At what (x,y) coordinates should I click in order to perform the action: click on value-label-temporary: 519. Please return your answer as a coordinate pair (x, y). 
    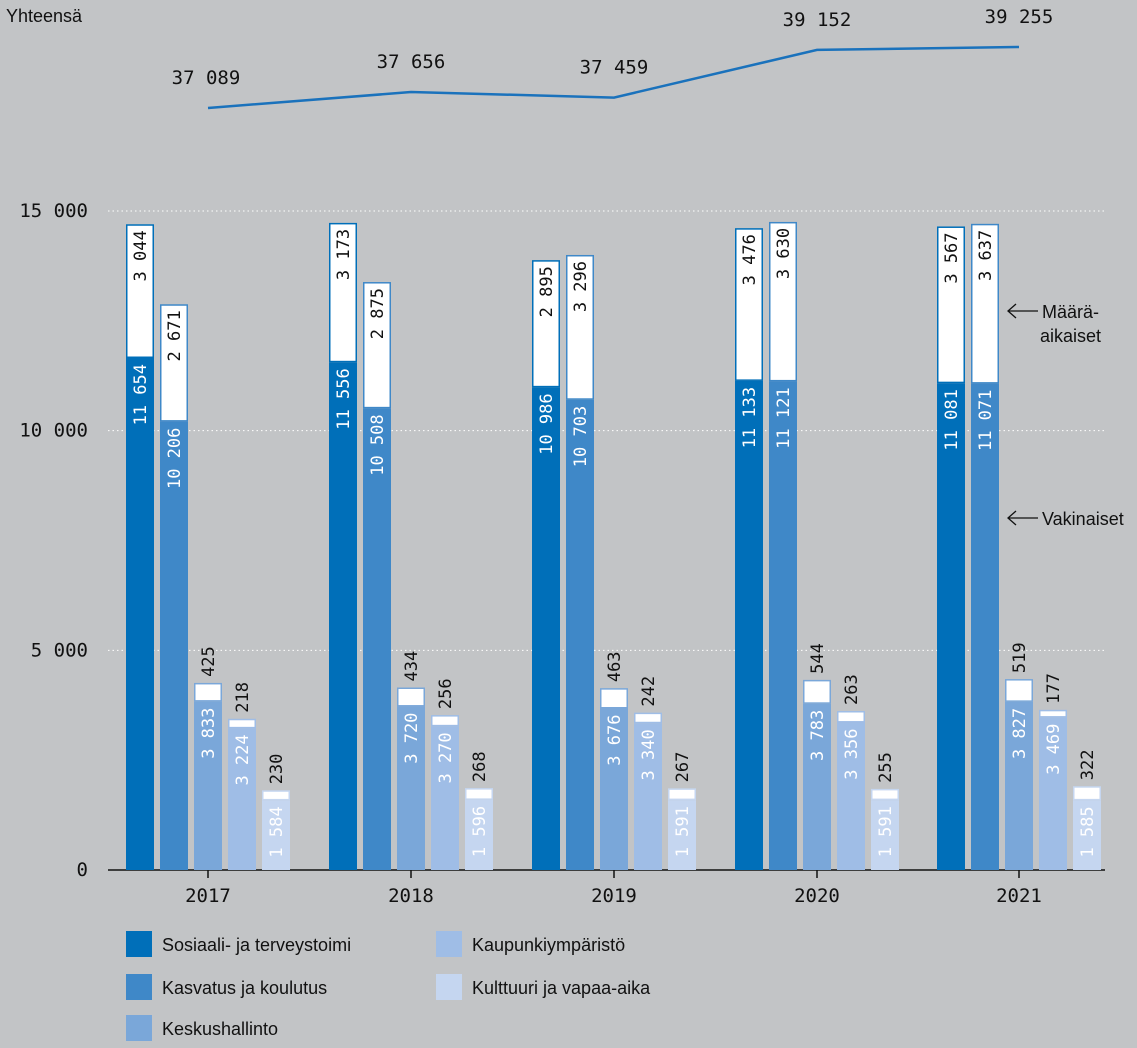
    Looking at the image, I should click on (1020, 657).